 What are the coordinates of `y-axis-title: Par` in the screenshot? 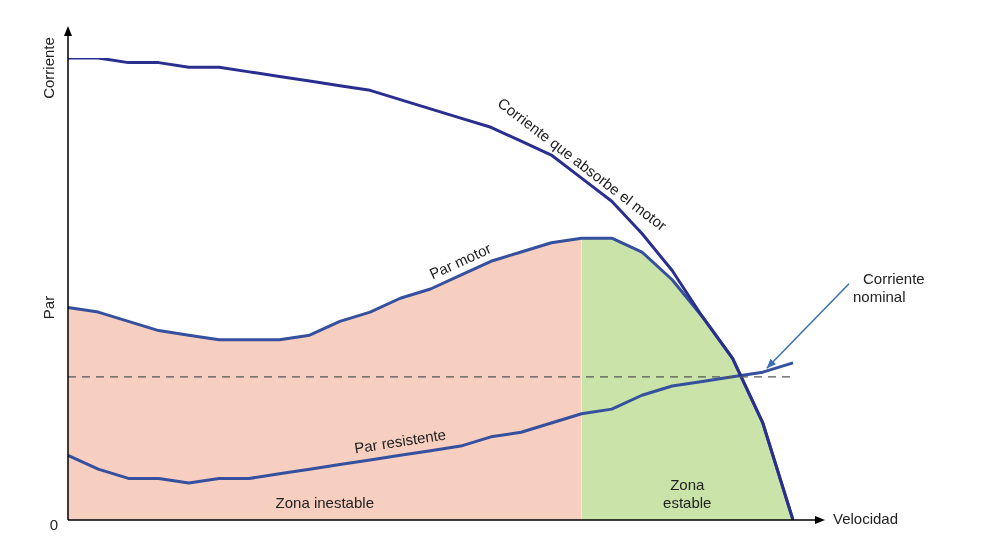 It's located at (49, 307).